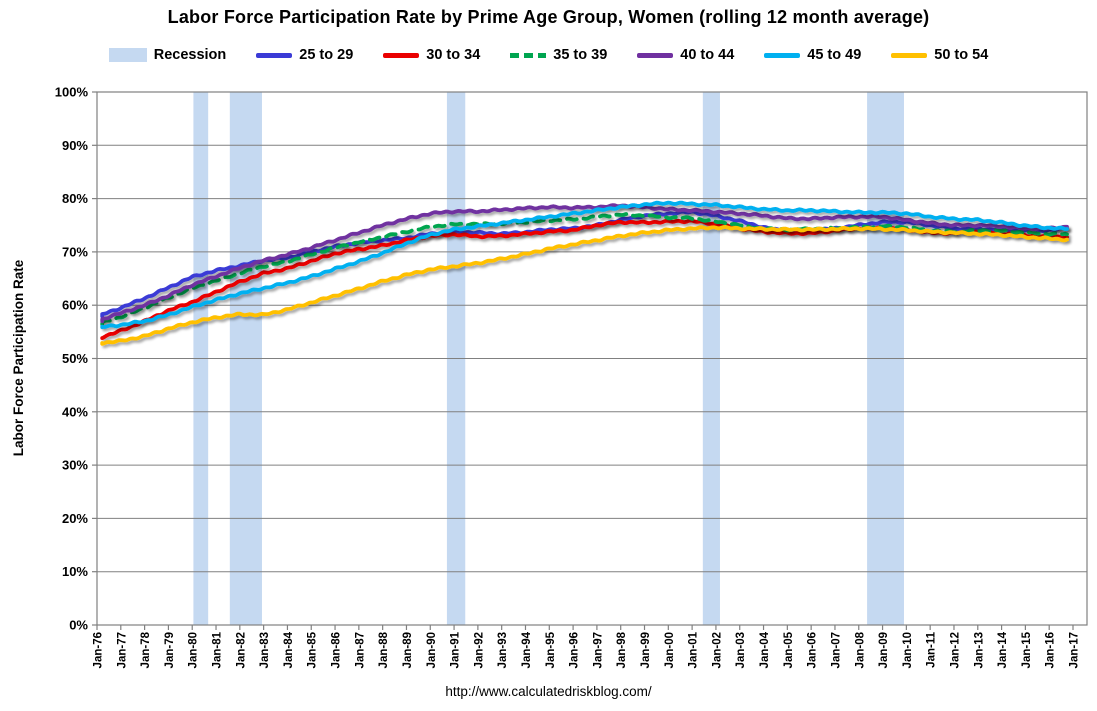 This screenshot has width=1097, height=711. Describe the element at coordinates (75, 145) in the screenshot. I see `y-tick-label: 90%` at that location.